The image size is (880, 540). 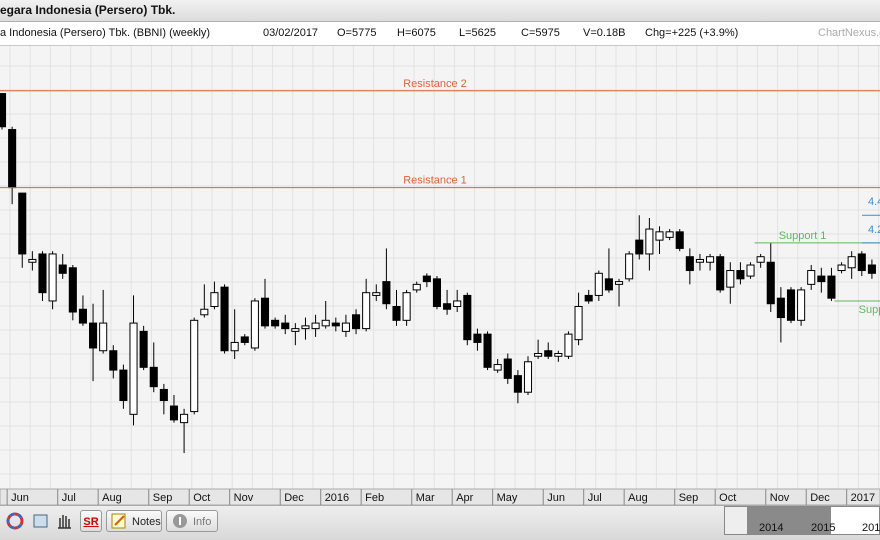 I want to click on sr-button: SR, so click(x=91, y=521).